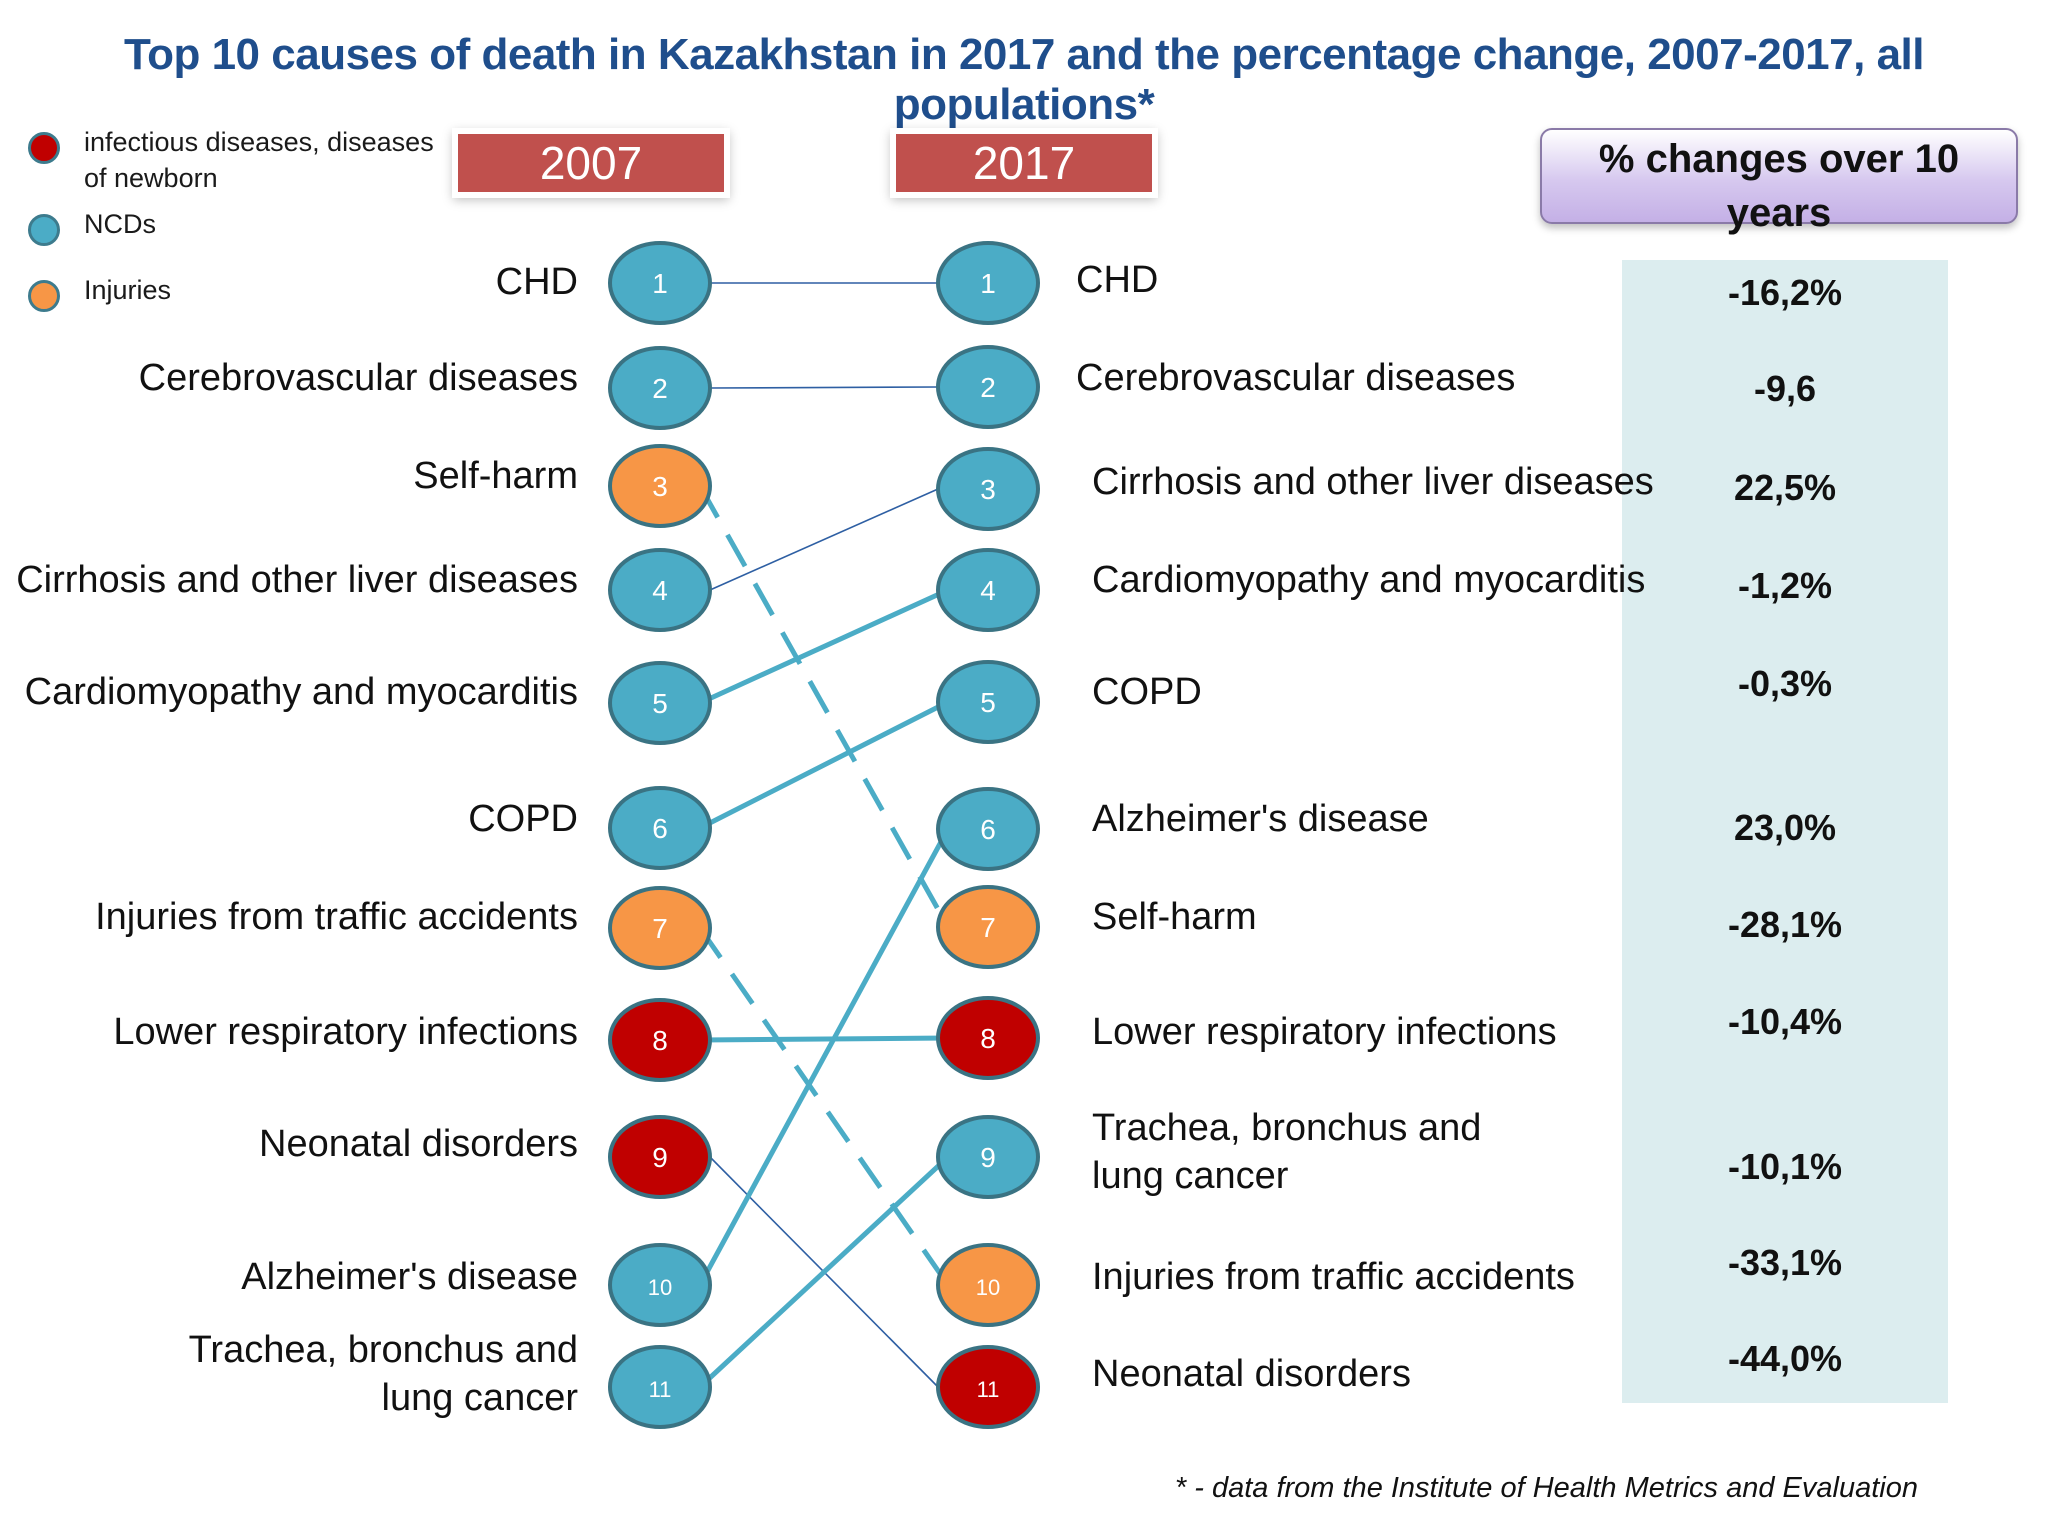 Image resolution: width=2048 pixels, height=1536 pixels. I want to click on rank-node-2007-3: 3, so click(660, 486).